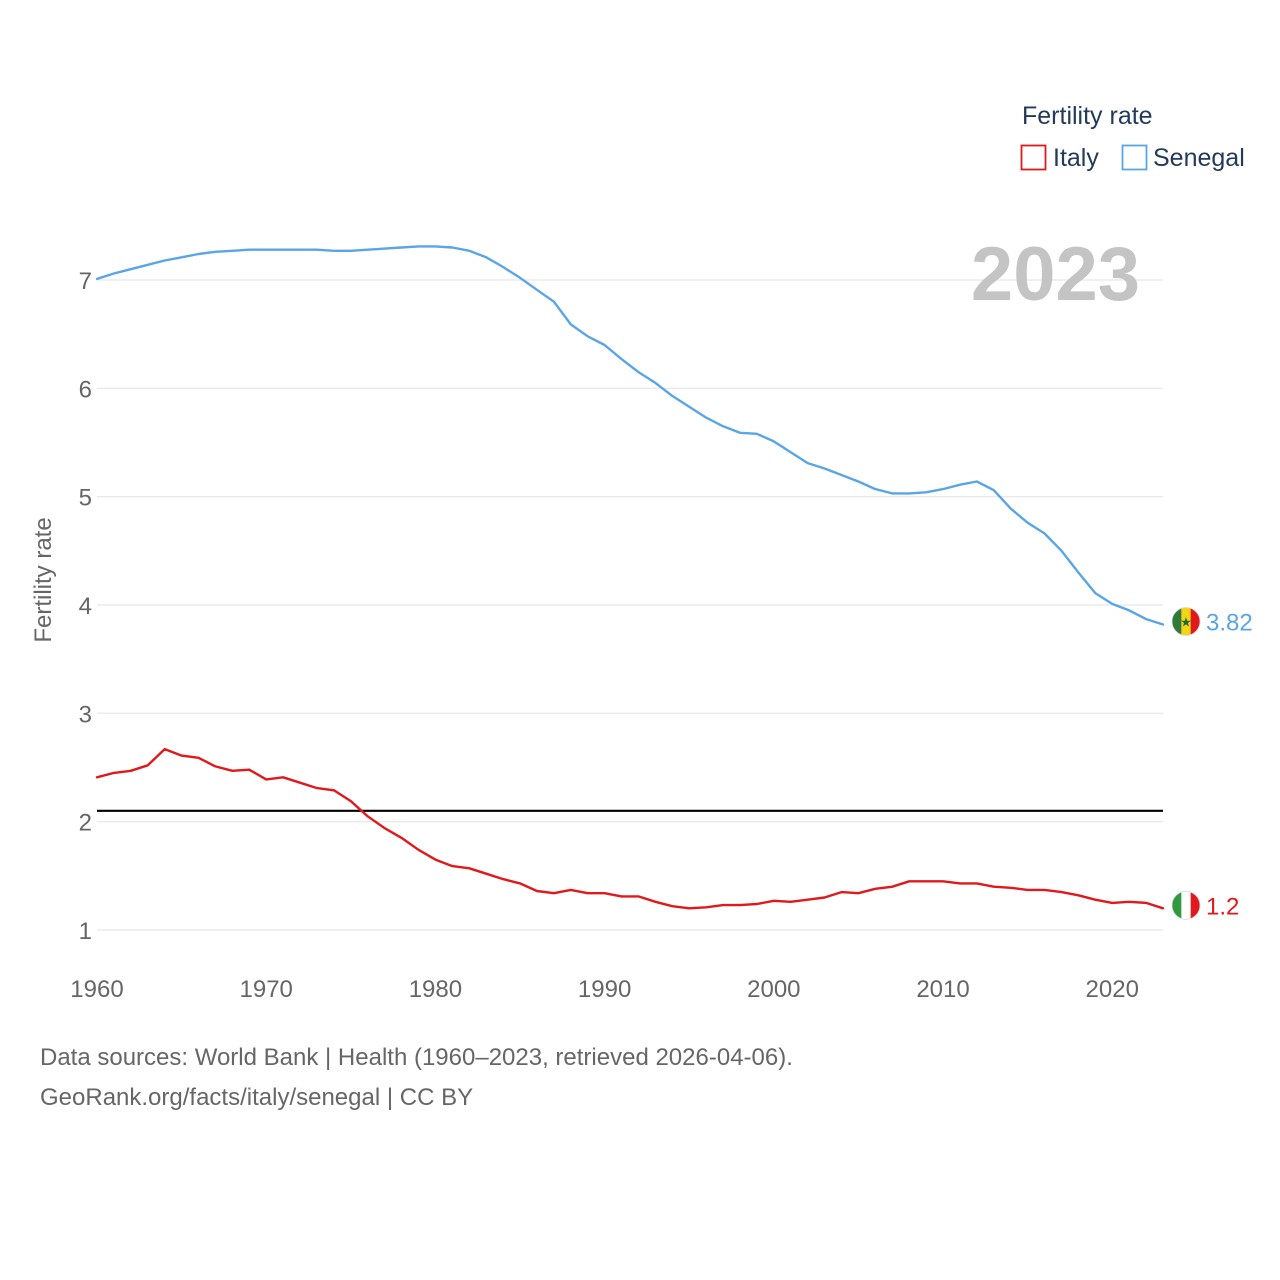 This screenshot has height=1280, width=1280. What do you see at coordinates (85, 281) in the screenshot?
I see `y-tick-label-7: 7` at bounding box center [85, 281].